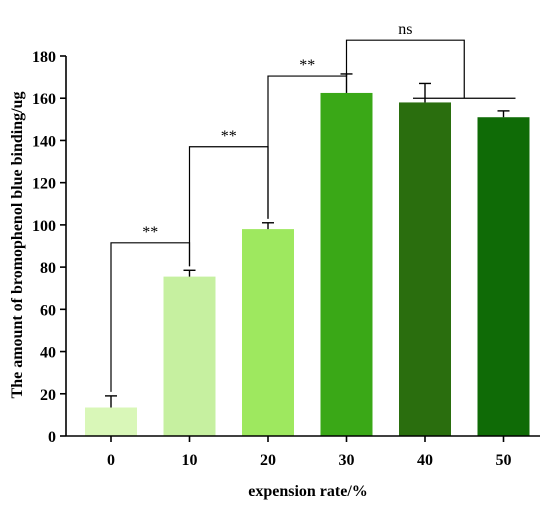  What do you see at coordinates (504, 460) in the screenshot?
I see `x-tick-label: 50` at bounding box center [504, 460].